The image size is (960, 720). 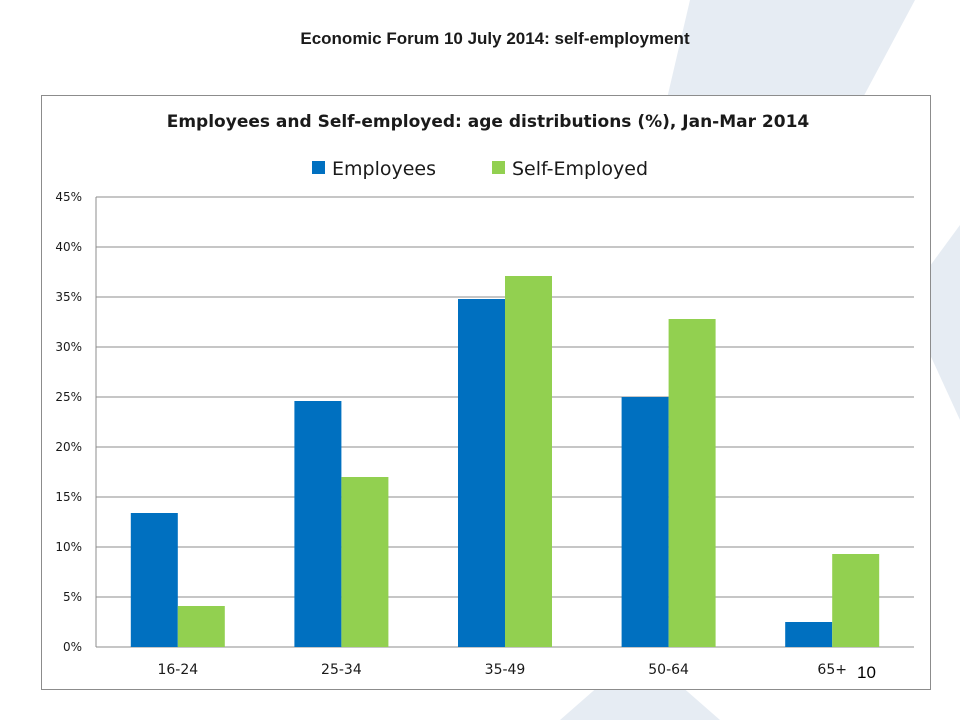 I want to click on x-tick-label: 16-24, so click(x=177, y=670).